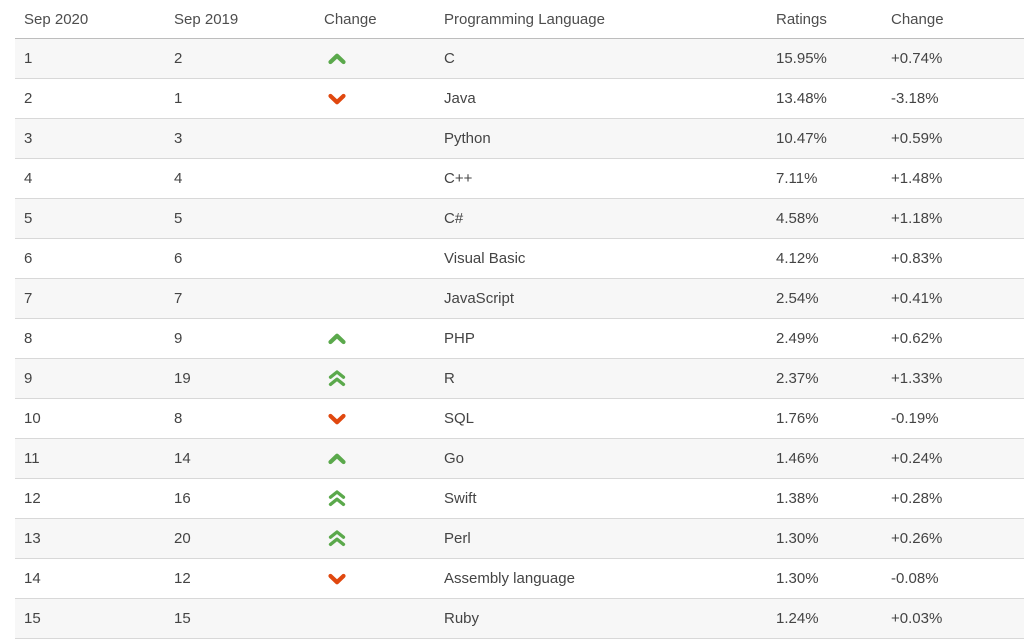  Describe the element at coordinates (601, 578) in the screenshot. I see `language-cell: Assembly language` at that location.